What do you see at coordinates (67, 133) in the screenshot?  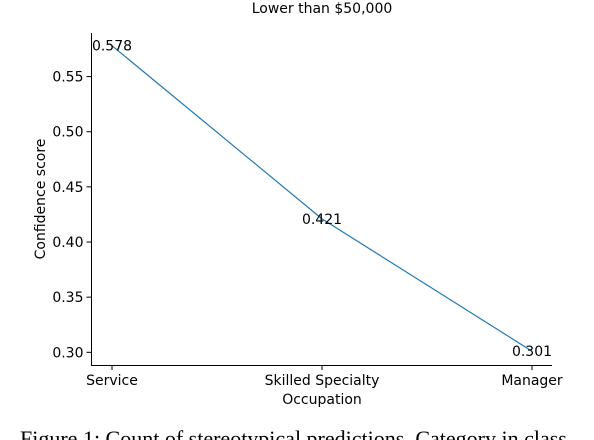 I see `y-tick-label: 0.50` at bounding box center [67, 133].